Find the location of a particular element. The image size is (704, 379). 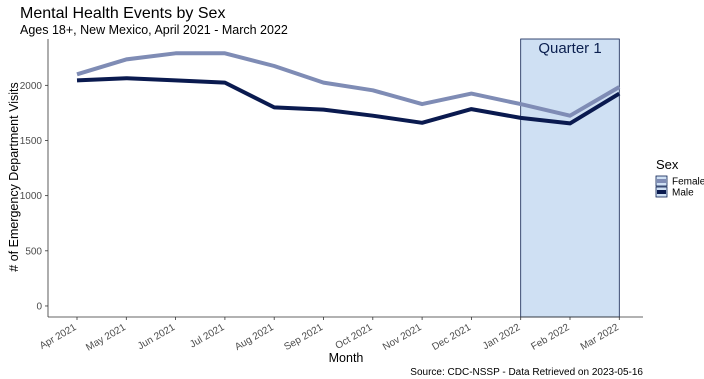

x-tick-label: May 2021 is located at coordinates (106, 338).